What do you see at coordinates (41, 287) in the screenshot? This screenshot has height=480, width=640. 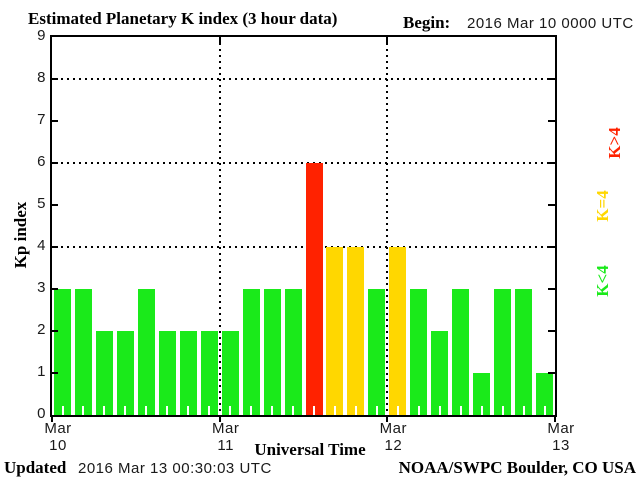 I see `y-tick-label: 3` at bounding box center [41, 287].